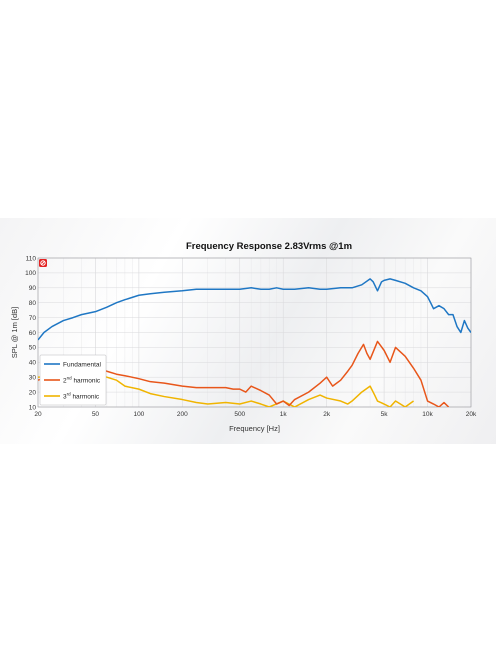 The image size is (496, 664). I want to click on legend: Fundamental 2nd harmonic 3rd harmonic, so click(73, 380).